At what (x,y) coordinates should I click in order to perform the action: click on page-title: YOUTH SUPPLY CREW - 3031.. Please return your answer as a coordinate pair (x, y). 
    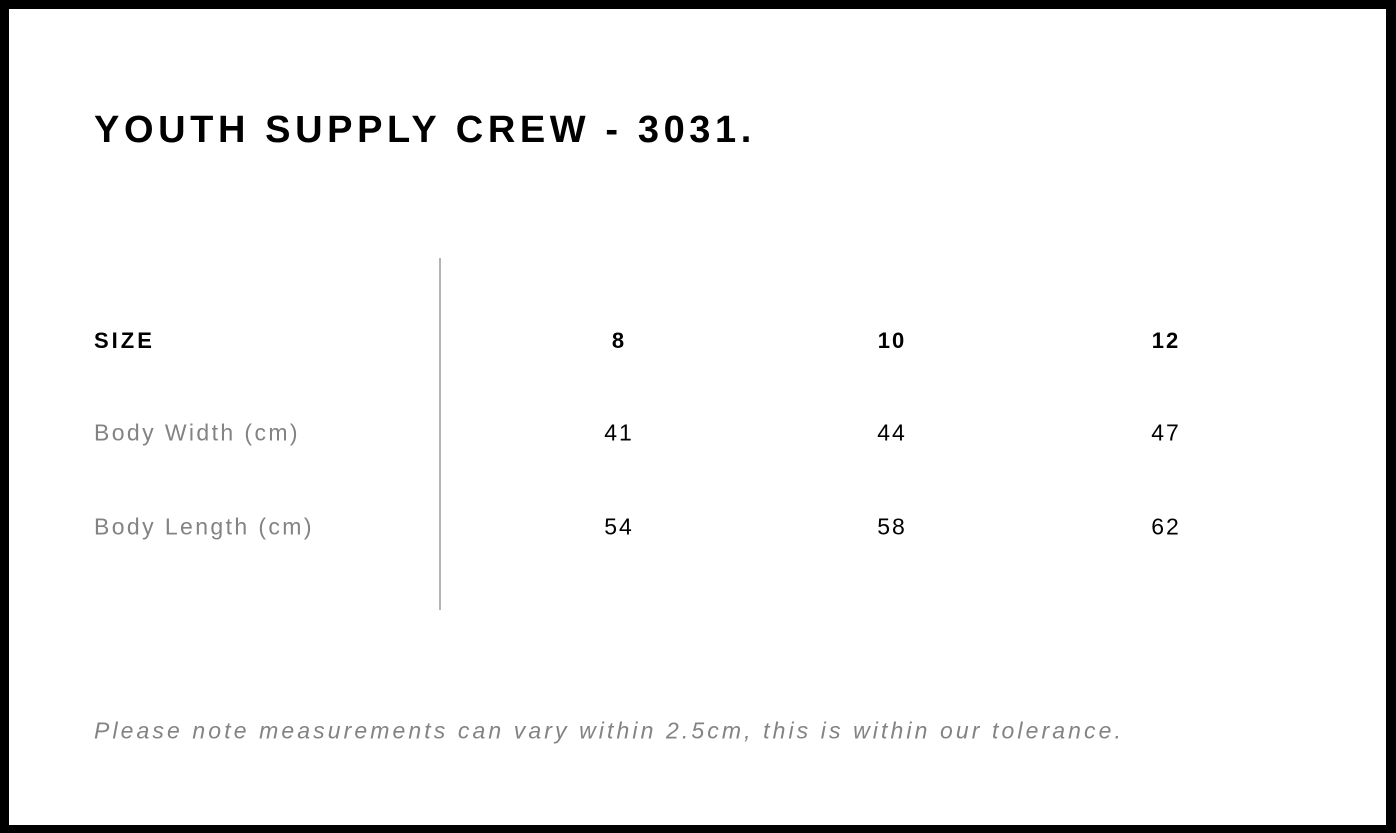
    Looking at the image, I should click on (425, 130).